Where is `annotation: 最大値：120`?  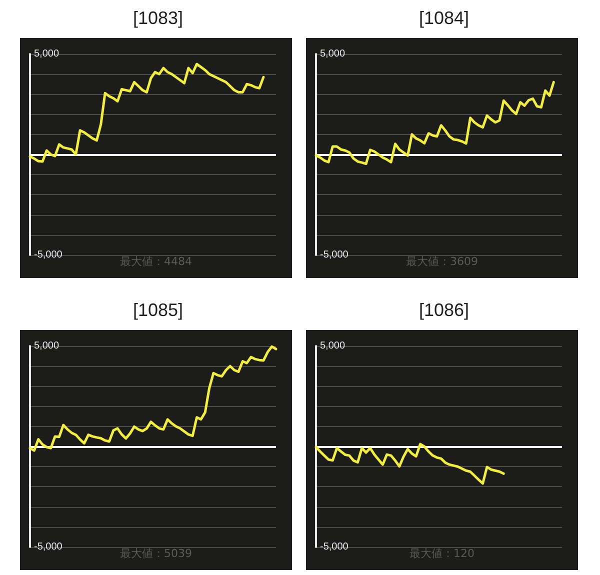
annotation: 最大値：120 is located at coordinates (442, 553).